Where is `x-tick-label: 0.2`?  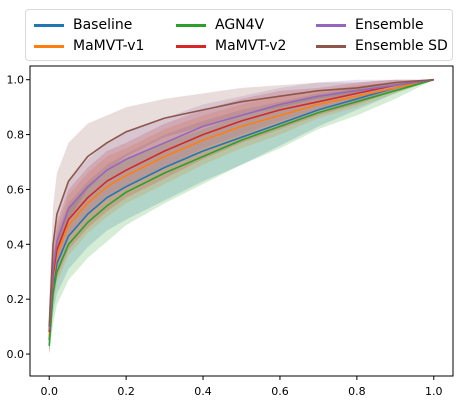 x-tick-label: 0.2 is located at coordinates (126, 391).